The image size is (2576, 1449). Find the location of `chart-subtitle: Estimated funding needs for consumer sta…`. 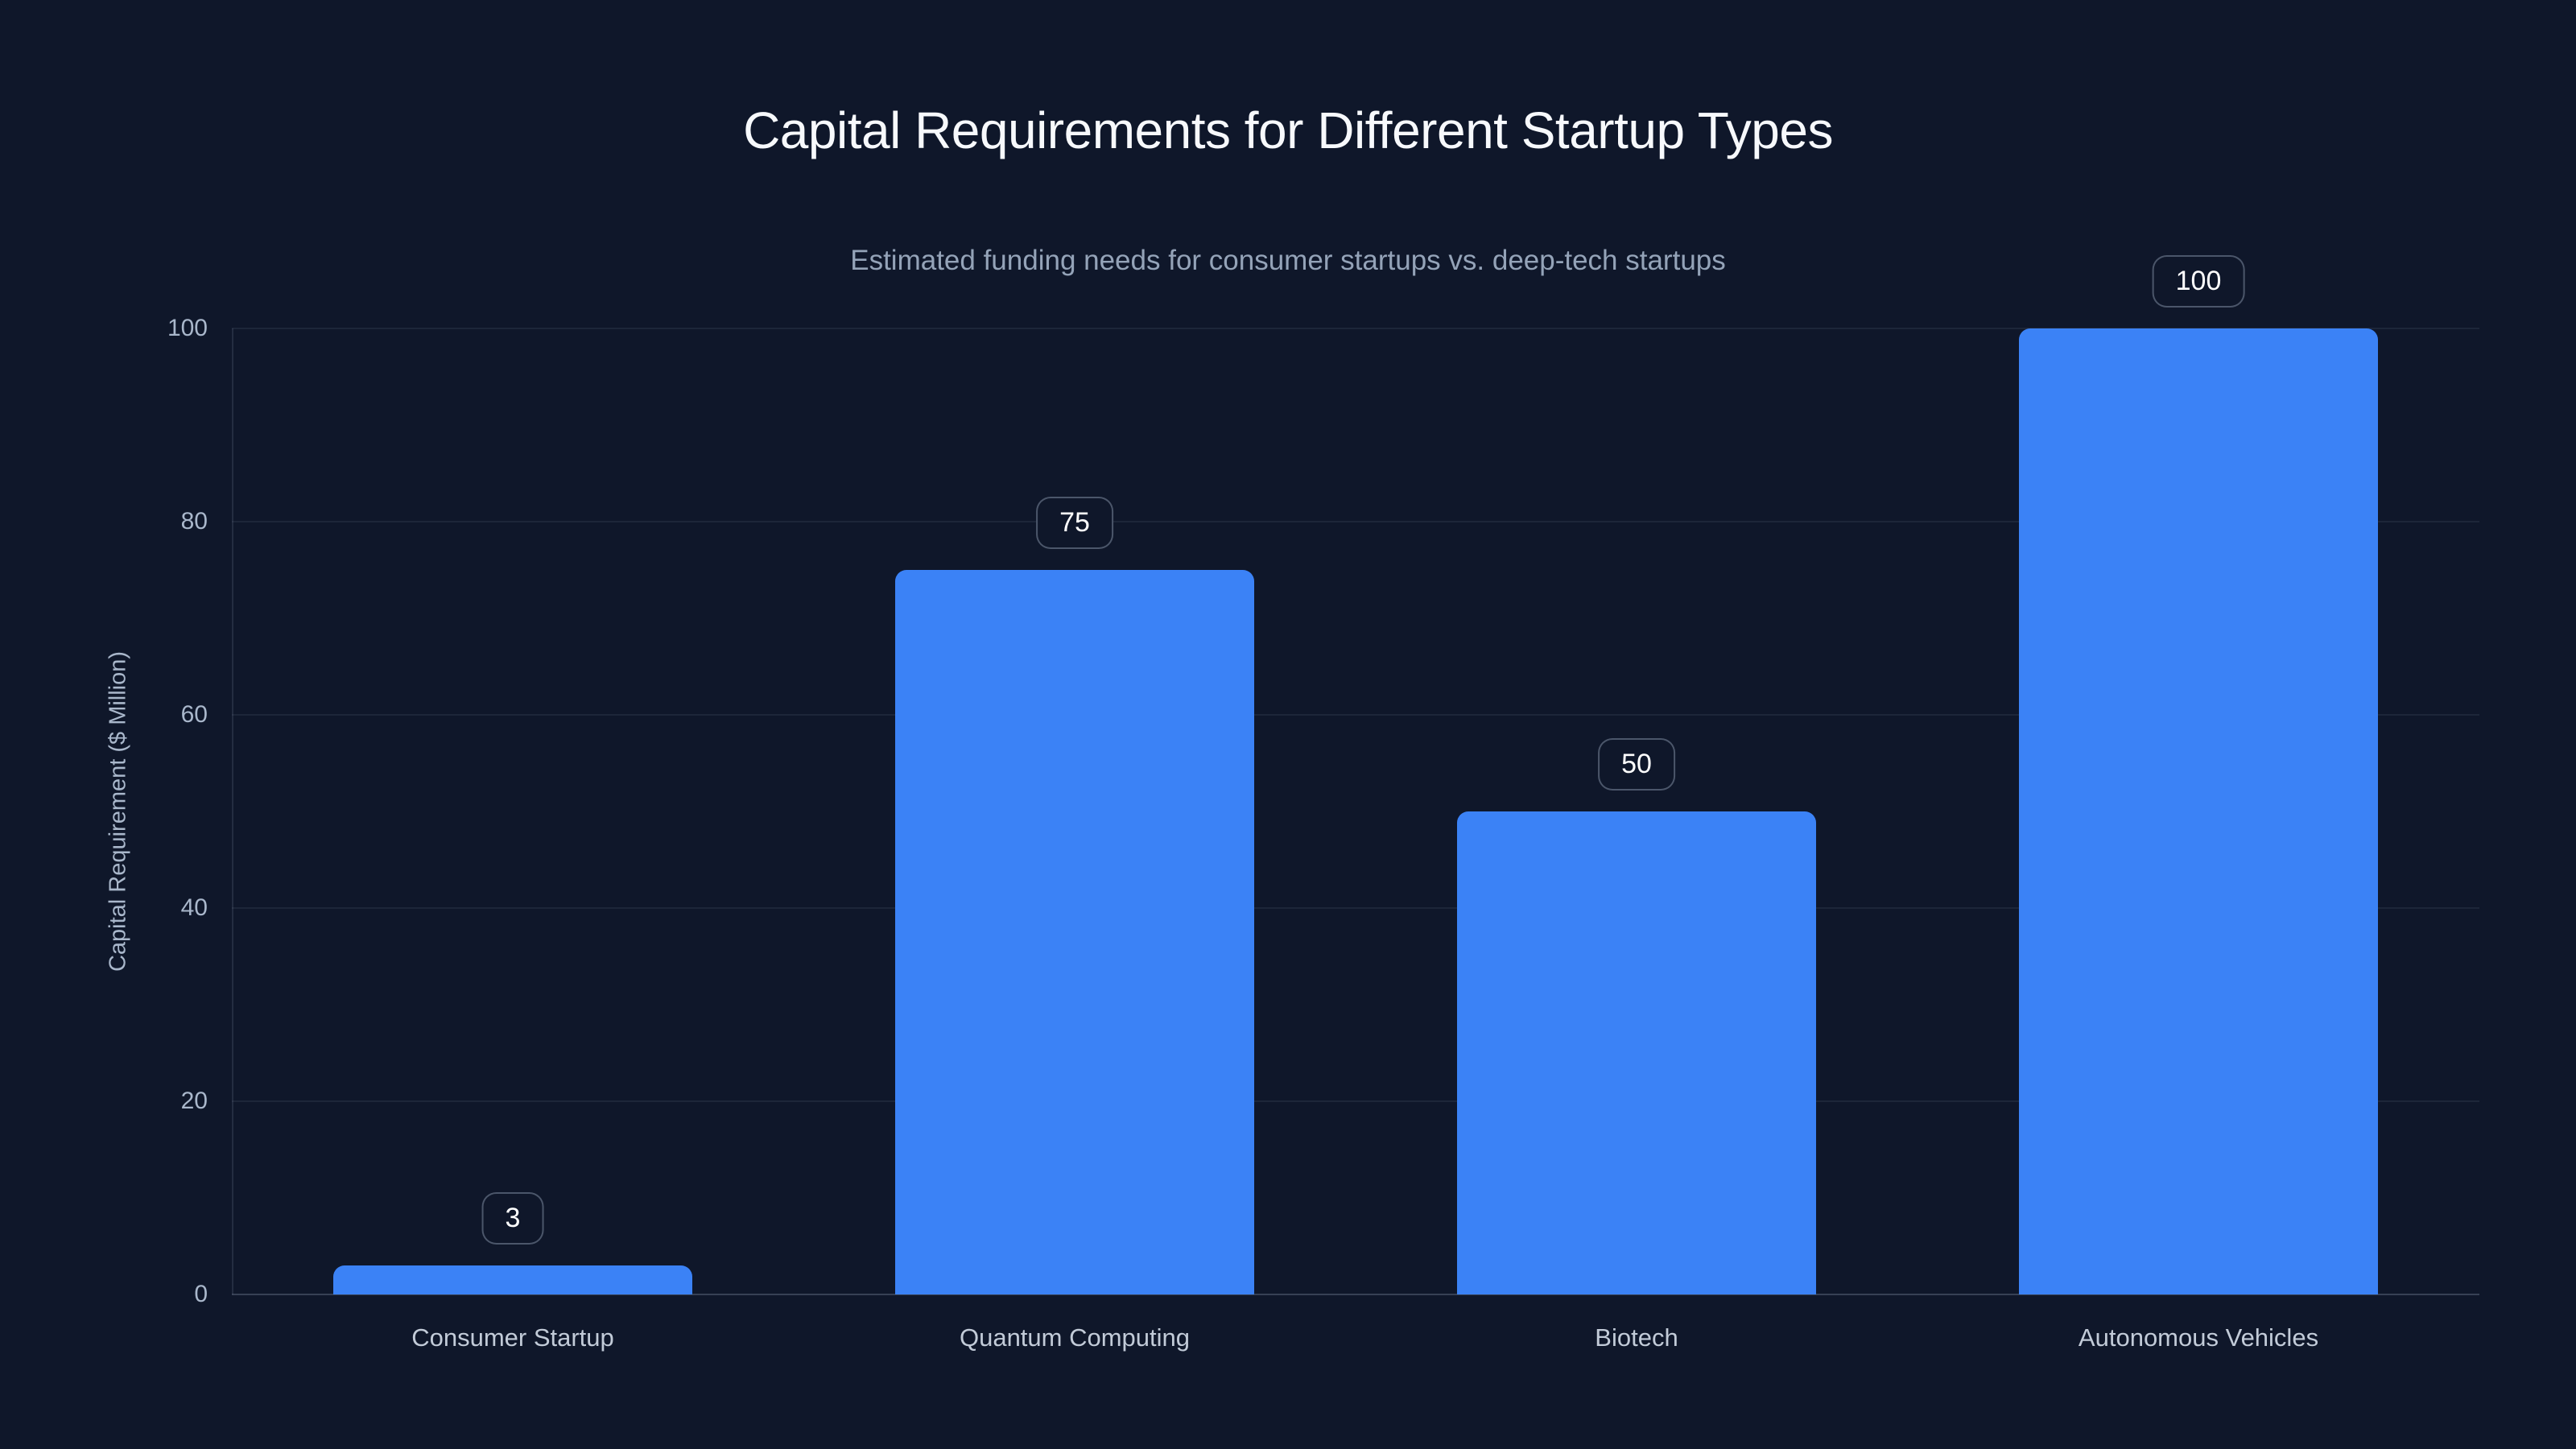

chart-subtitle: Estimated funding needs for consumer sta… is located at coordinates (1288, 260).